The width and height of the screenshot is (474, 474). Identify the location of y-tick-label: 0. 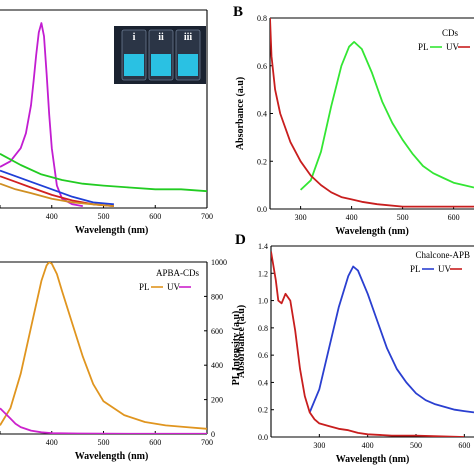
(213, 434).